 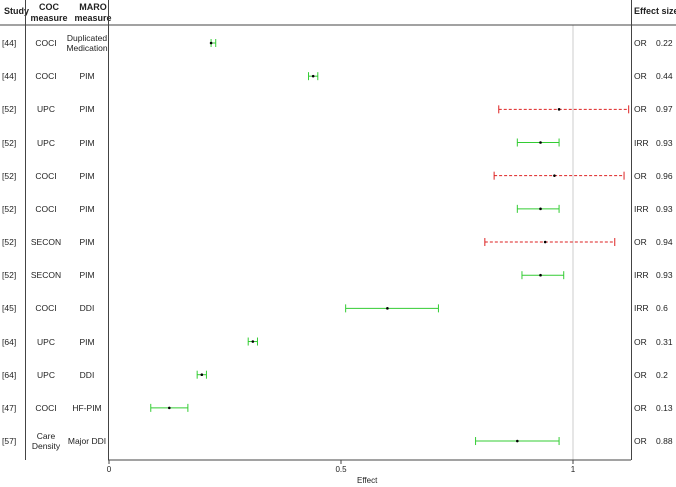 What do you see at coordinates (664, 407) in the screenshot?
I see `effect-value-label: 0.13` at bounding box center [664, 407].